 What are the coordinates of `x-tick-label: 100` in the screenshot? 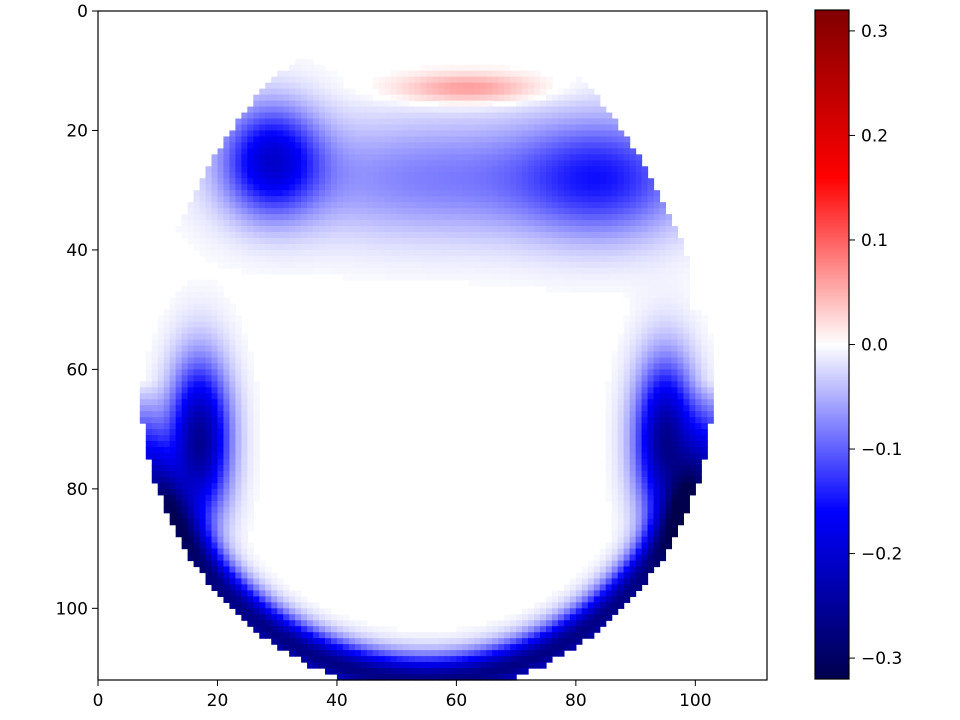 It's located at (695, 701).